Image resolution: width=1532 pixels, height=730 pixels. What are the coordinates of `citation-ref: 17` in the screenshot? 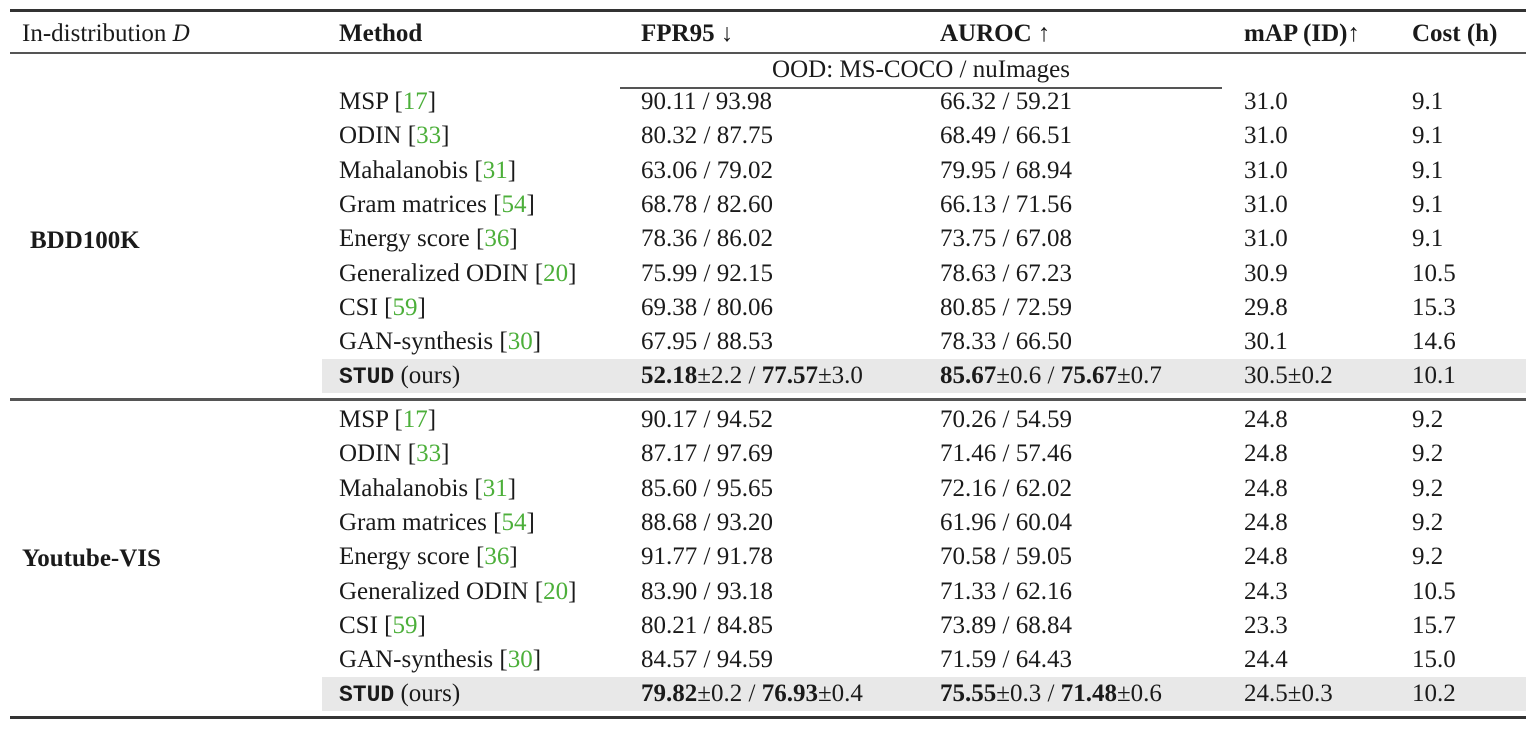 It's located at (415, 419).